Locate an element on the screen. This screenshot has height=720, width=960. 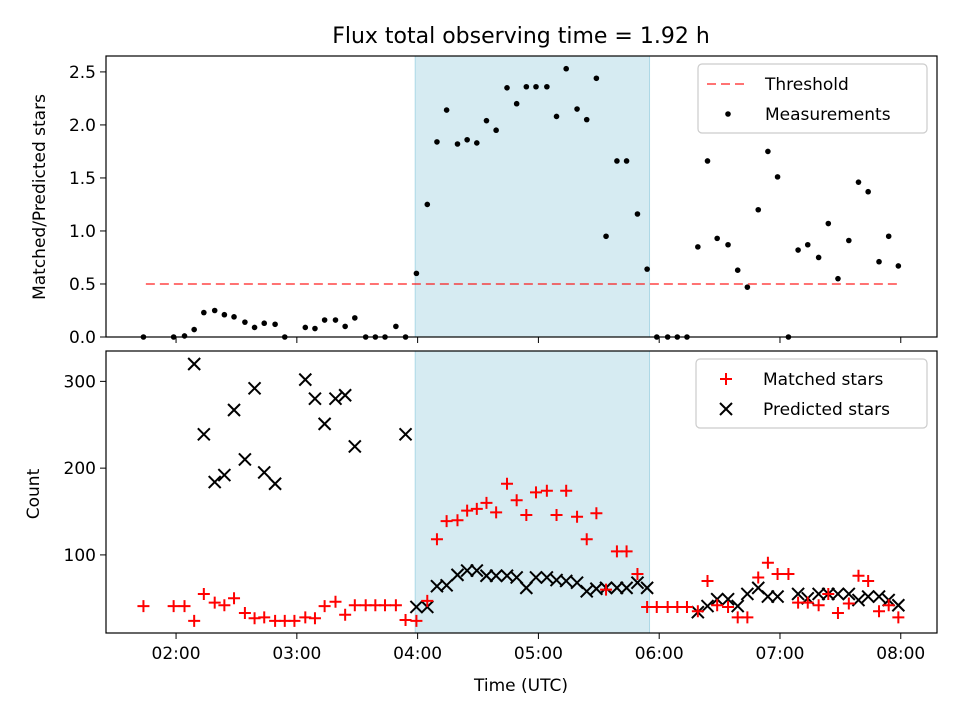
bottom-y-tick-label: 300 is located at coordinates (80, 382).